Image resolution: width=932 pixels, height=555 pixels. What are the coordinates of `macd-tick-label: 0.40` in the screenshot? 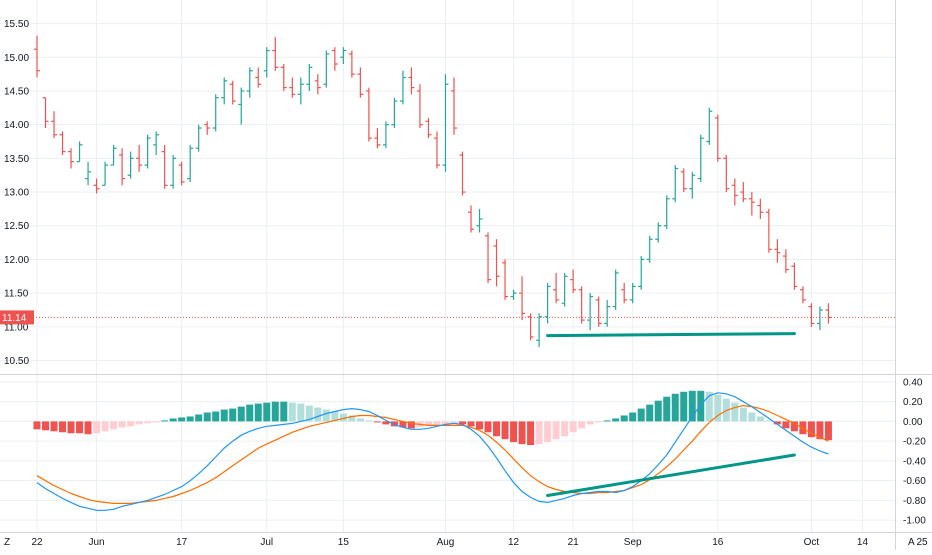 It's located at (913, 382).